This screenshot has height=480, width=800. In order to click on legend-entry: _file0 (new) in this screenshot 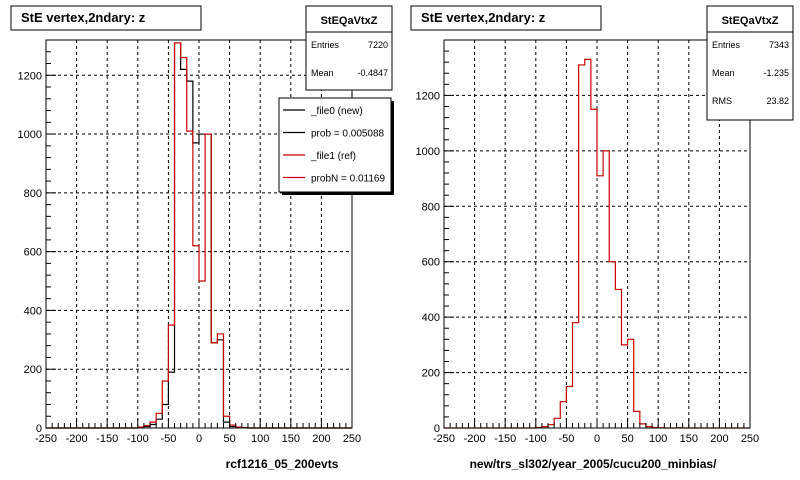, I will do `click(336, 111)`.